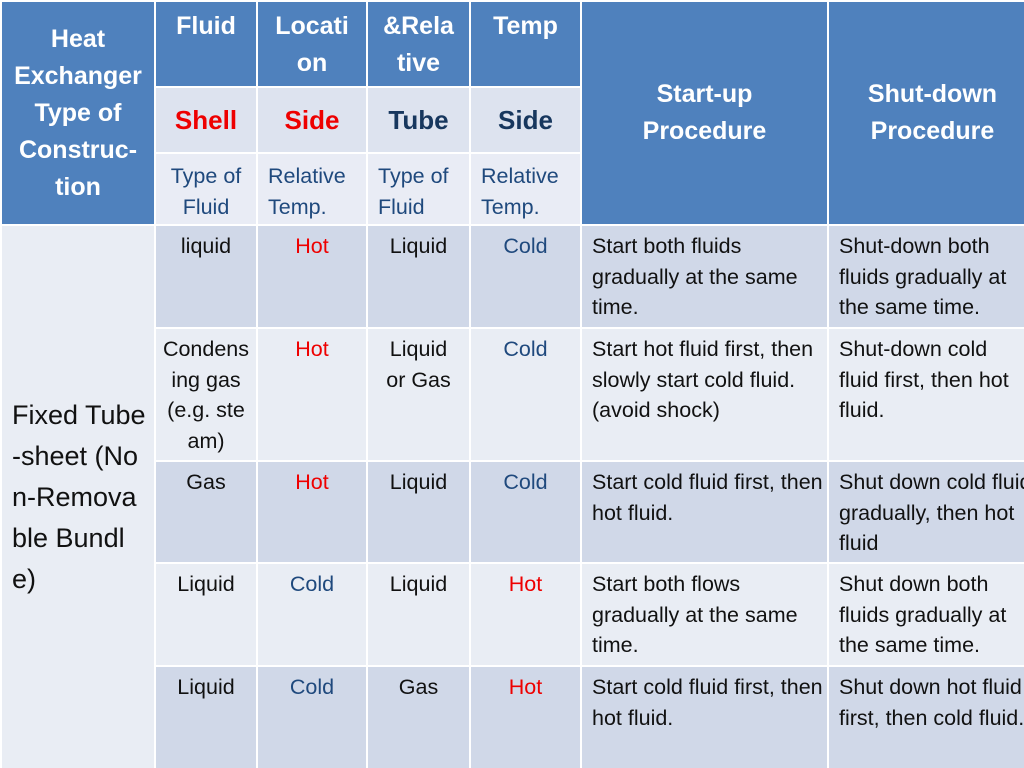  I want to click on shell-fluid-cell: Gas, so click(206, 512).